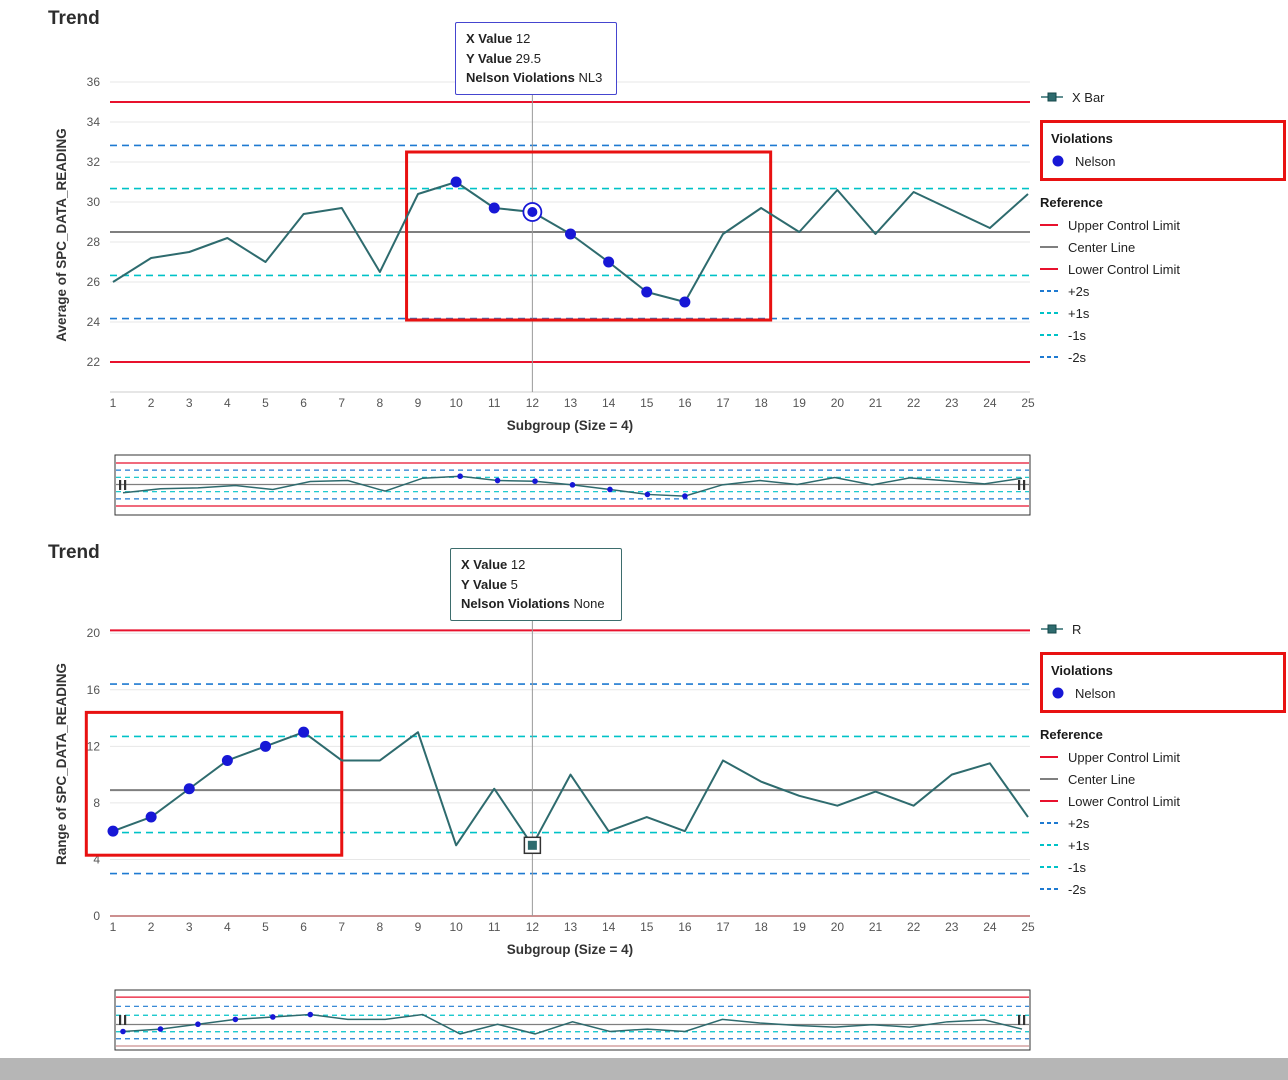  I want to click on x-tick-label: 12, so click(533, 403).